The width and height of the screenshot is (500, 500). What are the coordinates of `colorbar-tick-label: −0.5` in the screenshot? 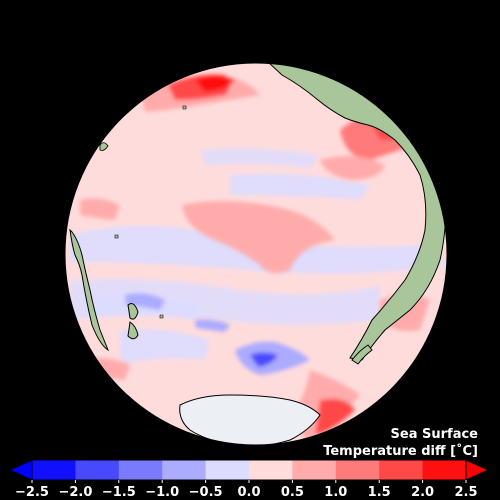 It's located at (206, 492).